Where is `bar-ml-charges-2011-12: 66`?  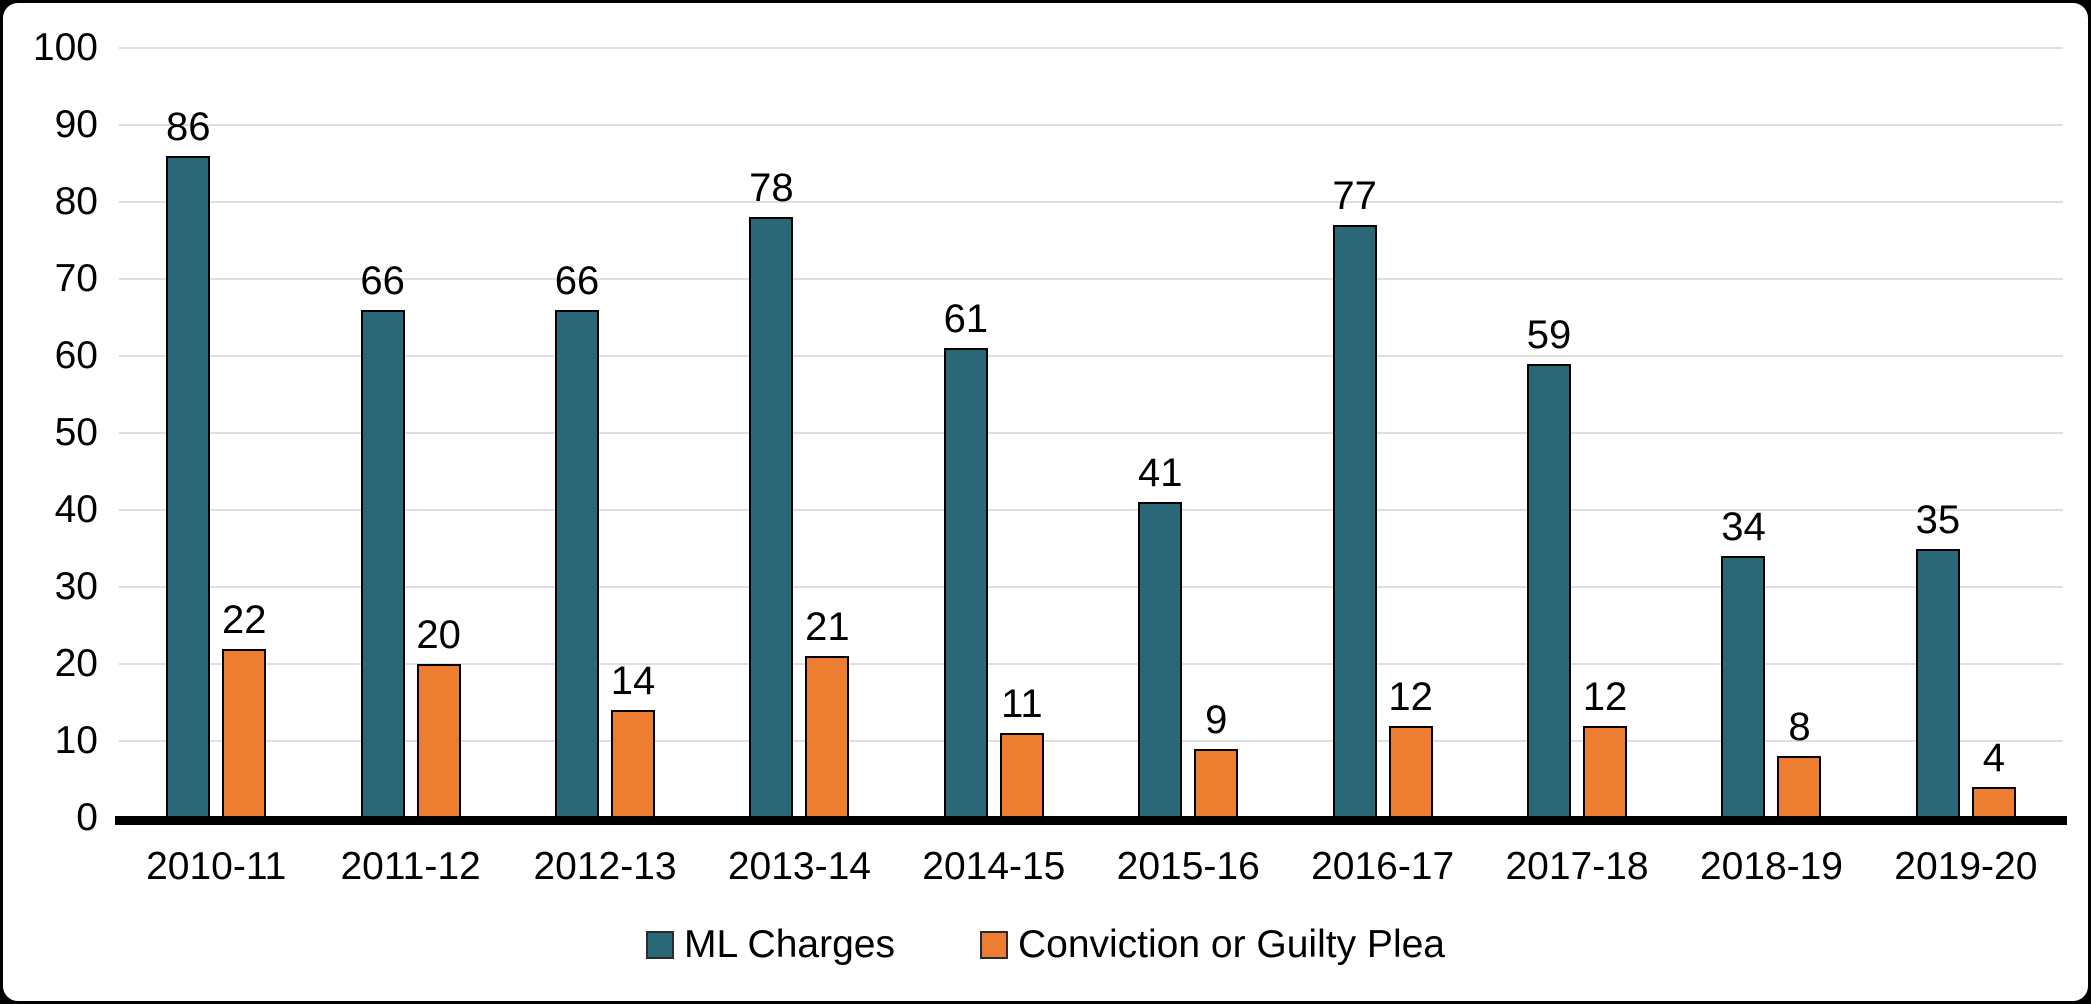 bar-ml-charges-2011-12: 66 is located at coordinates (382, 538).